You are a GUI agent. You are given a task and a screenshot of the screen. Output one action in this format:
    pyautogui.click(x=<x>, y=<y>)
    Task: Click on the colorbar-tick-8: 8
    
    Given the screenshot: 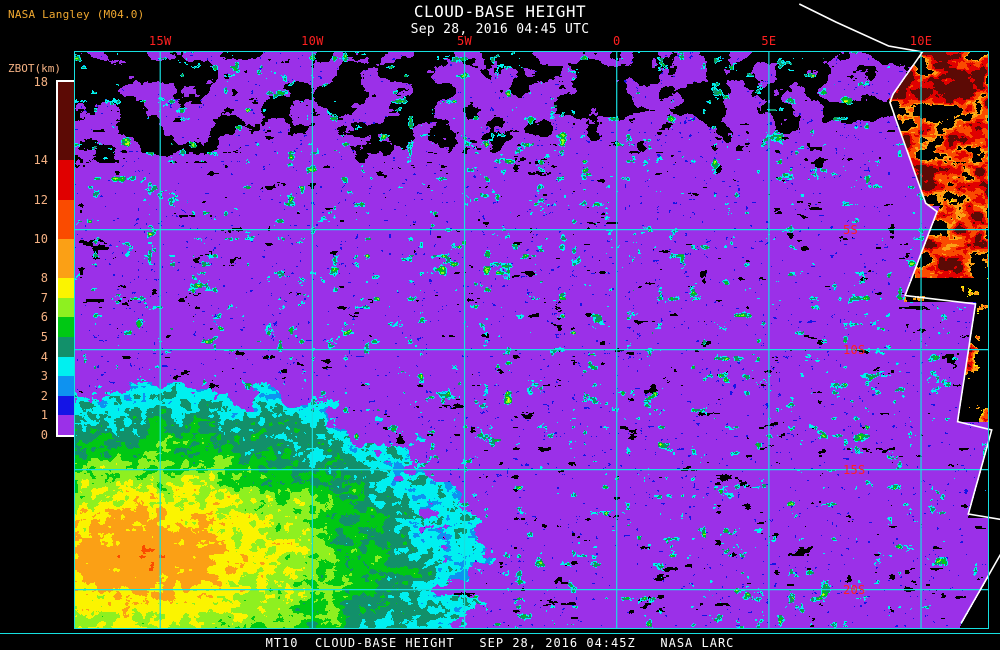 What is the action you would take?
    pyautogui.click(x=44, y=278)
    